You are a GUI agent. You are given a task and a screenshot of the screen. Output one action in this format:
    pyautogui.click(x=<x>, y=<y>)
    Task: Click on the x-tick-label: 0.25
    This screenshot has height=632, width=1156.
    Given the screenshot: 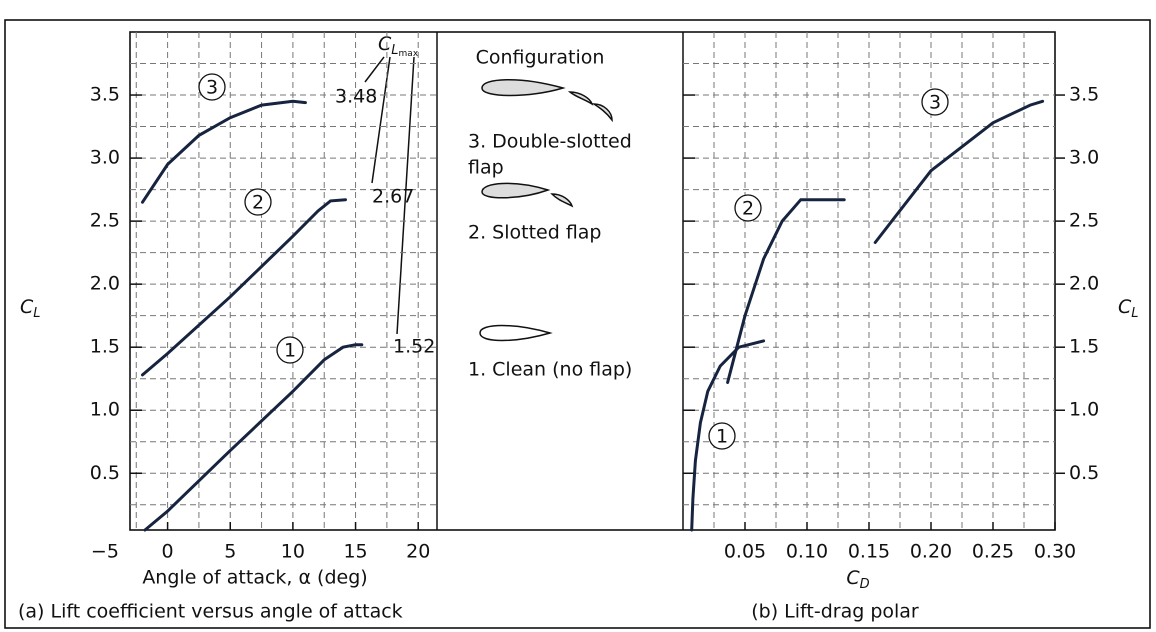 What is the action you would take?
    pyautogui.click(x=993, y=552)
    